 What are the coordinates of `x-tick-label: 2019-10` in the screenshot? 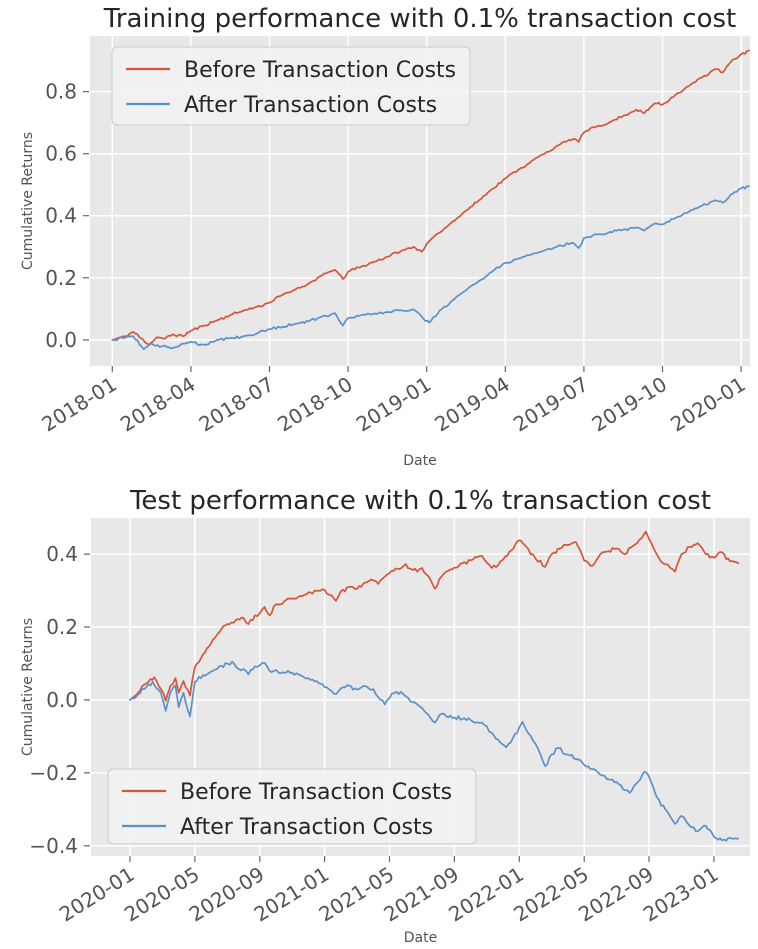 It's located at (630, 404).